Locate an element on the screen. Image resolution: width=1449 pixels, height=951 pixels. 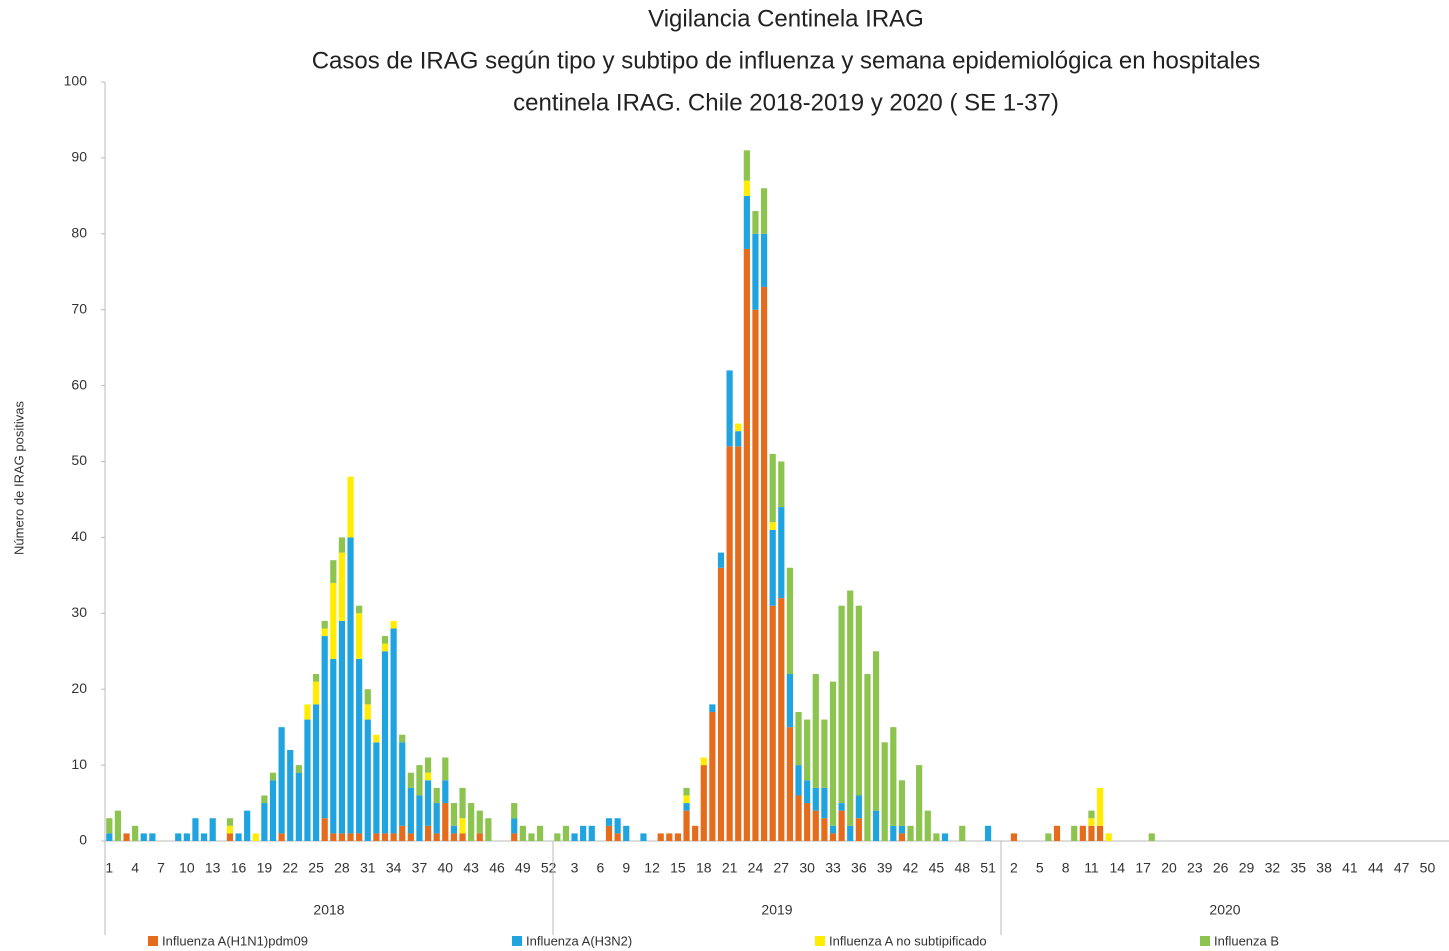
y-tick-label: 50 is located at coordinates (79, 460).